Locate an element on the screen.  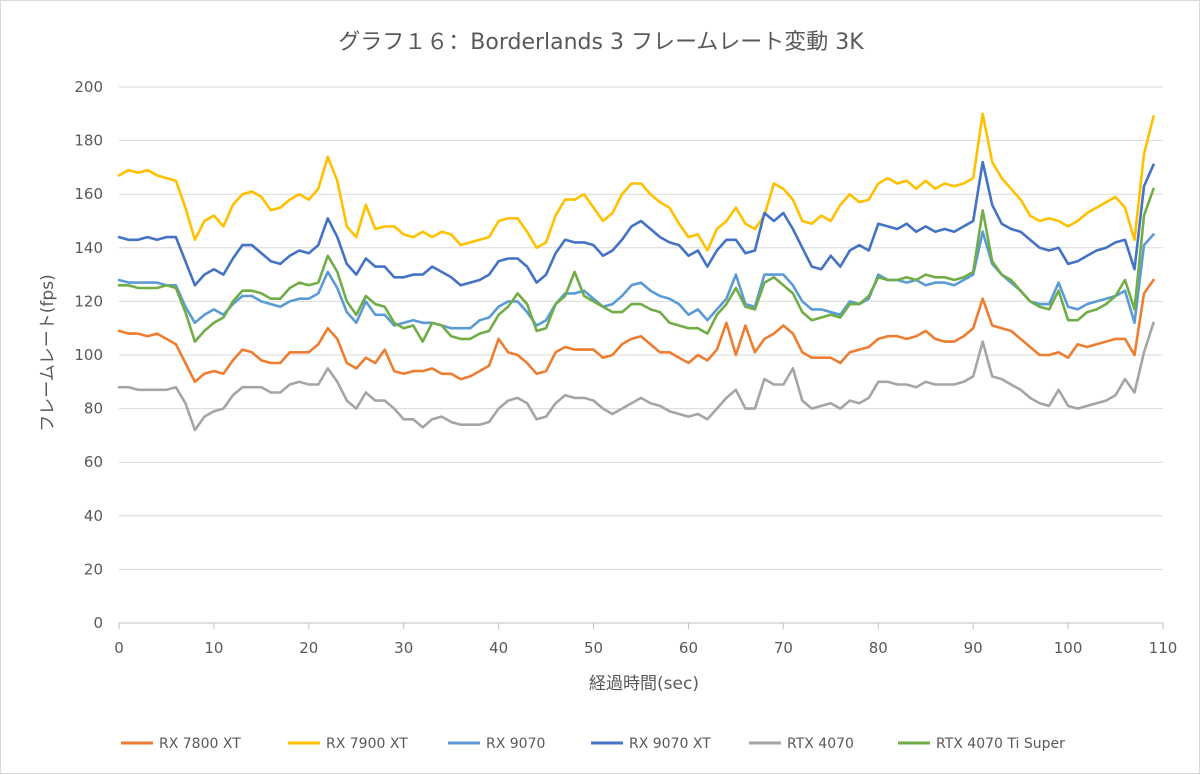
x-axis-ticks: 0 10 20 30 40 50 60 70 80 90 100 110 is located at coordinates (645, 640).